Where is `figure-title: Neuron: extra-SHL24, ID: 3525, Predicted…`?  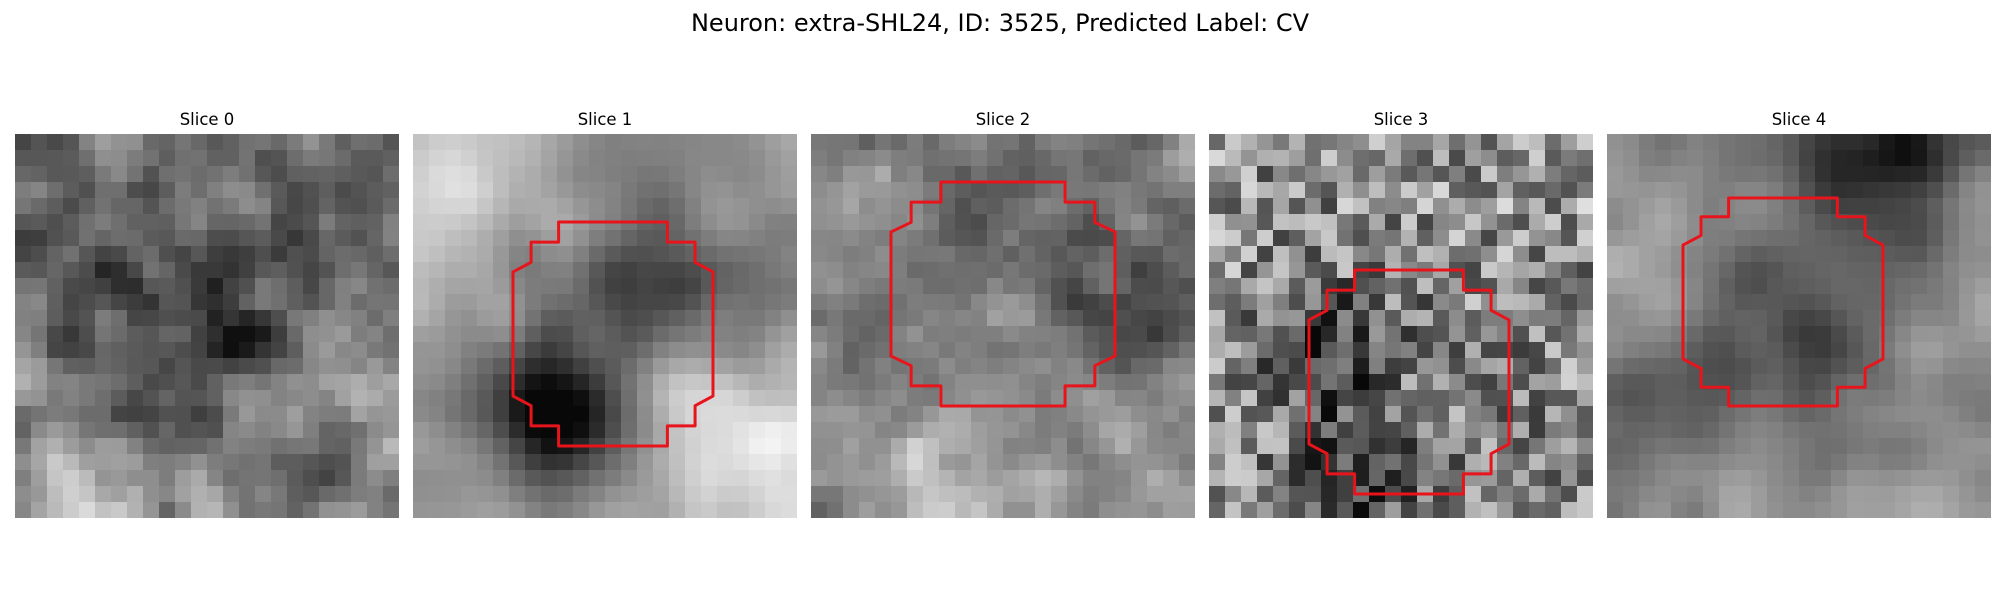
figure-title: Neuron: extra-SHL24, ID: 3525, Predicted… is located at coordinates (1000, 23).